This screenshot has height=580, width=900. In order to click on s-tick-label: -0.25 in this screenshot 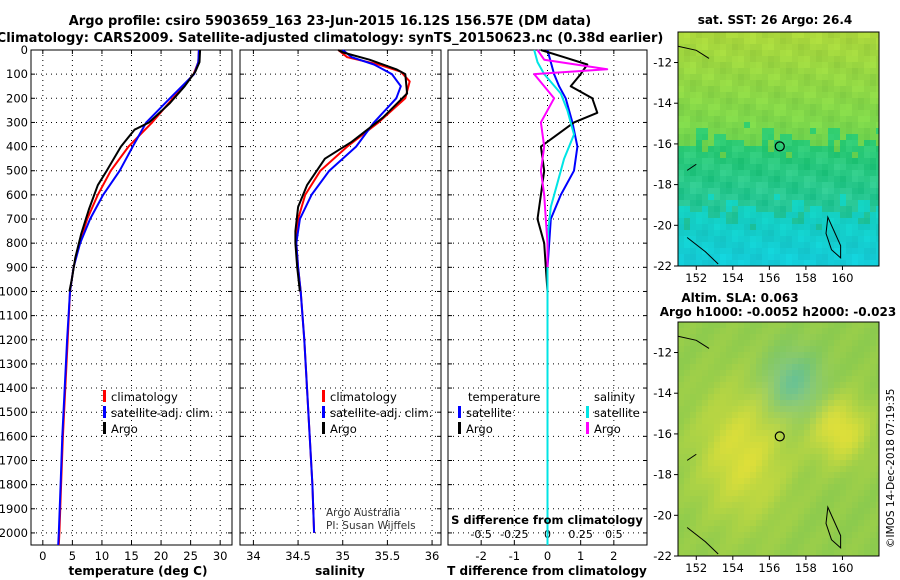, I will do `click(514, 534)`.